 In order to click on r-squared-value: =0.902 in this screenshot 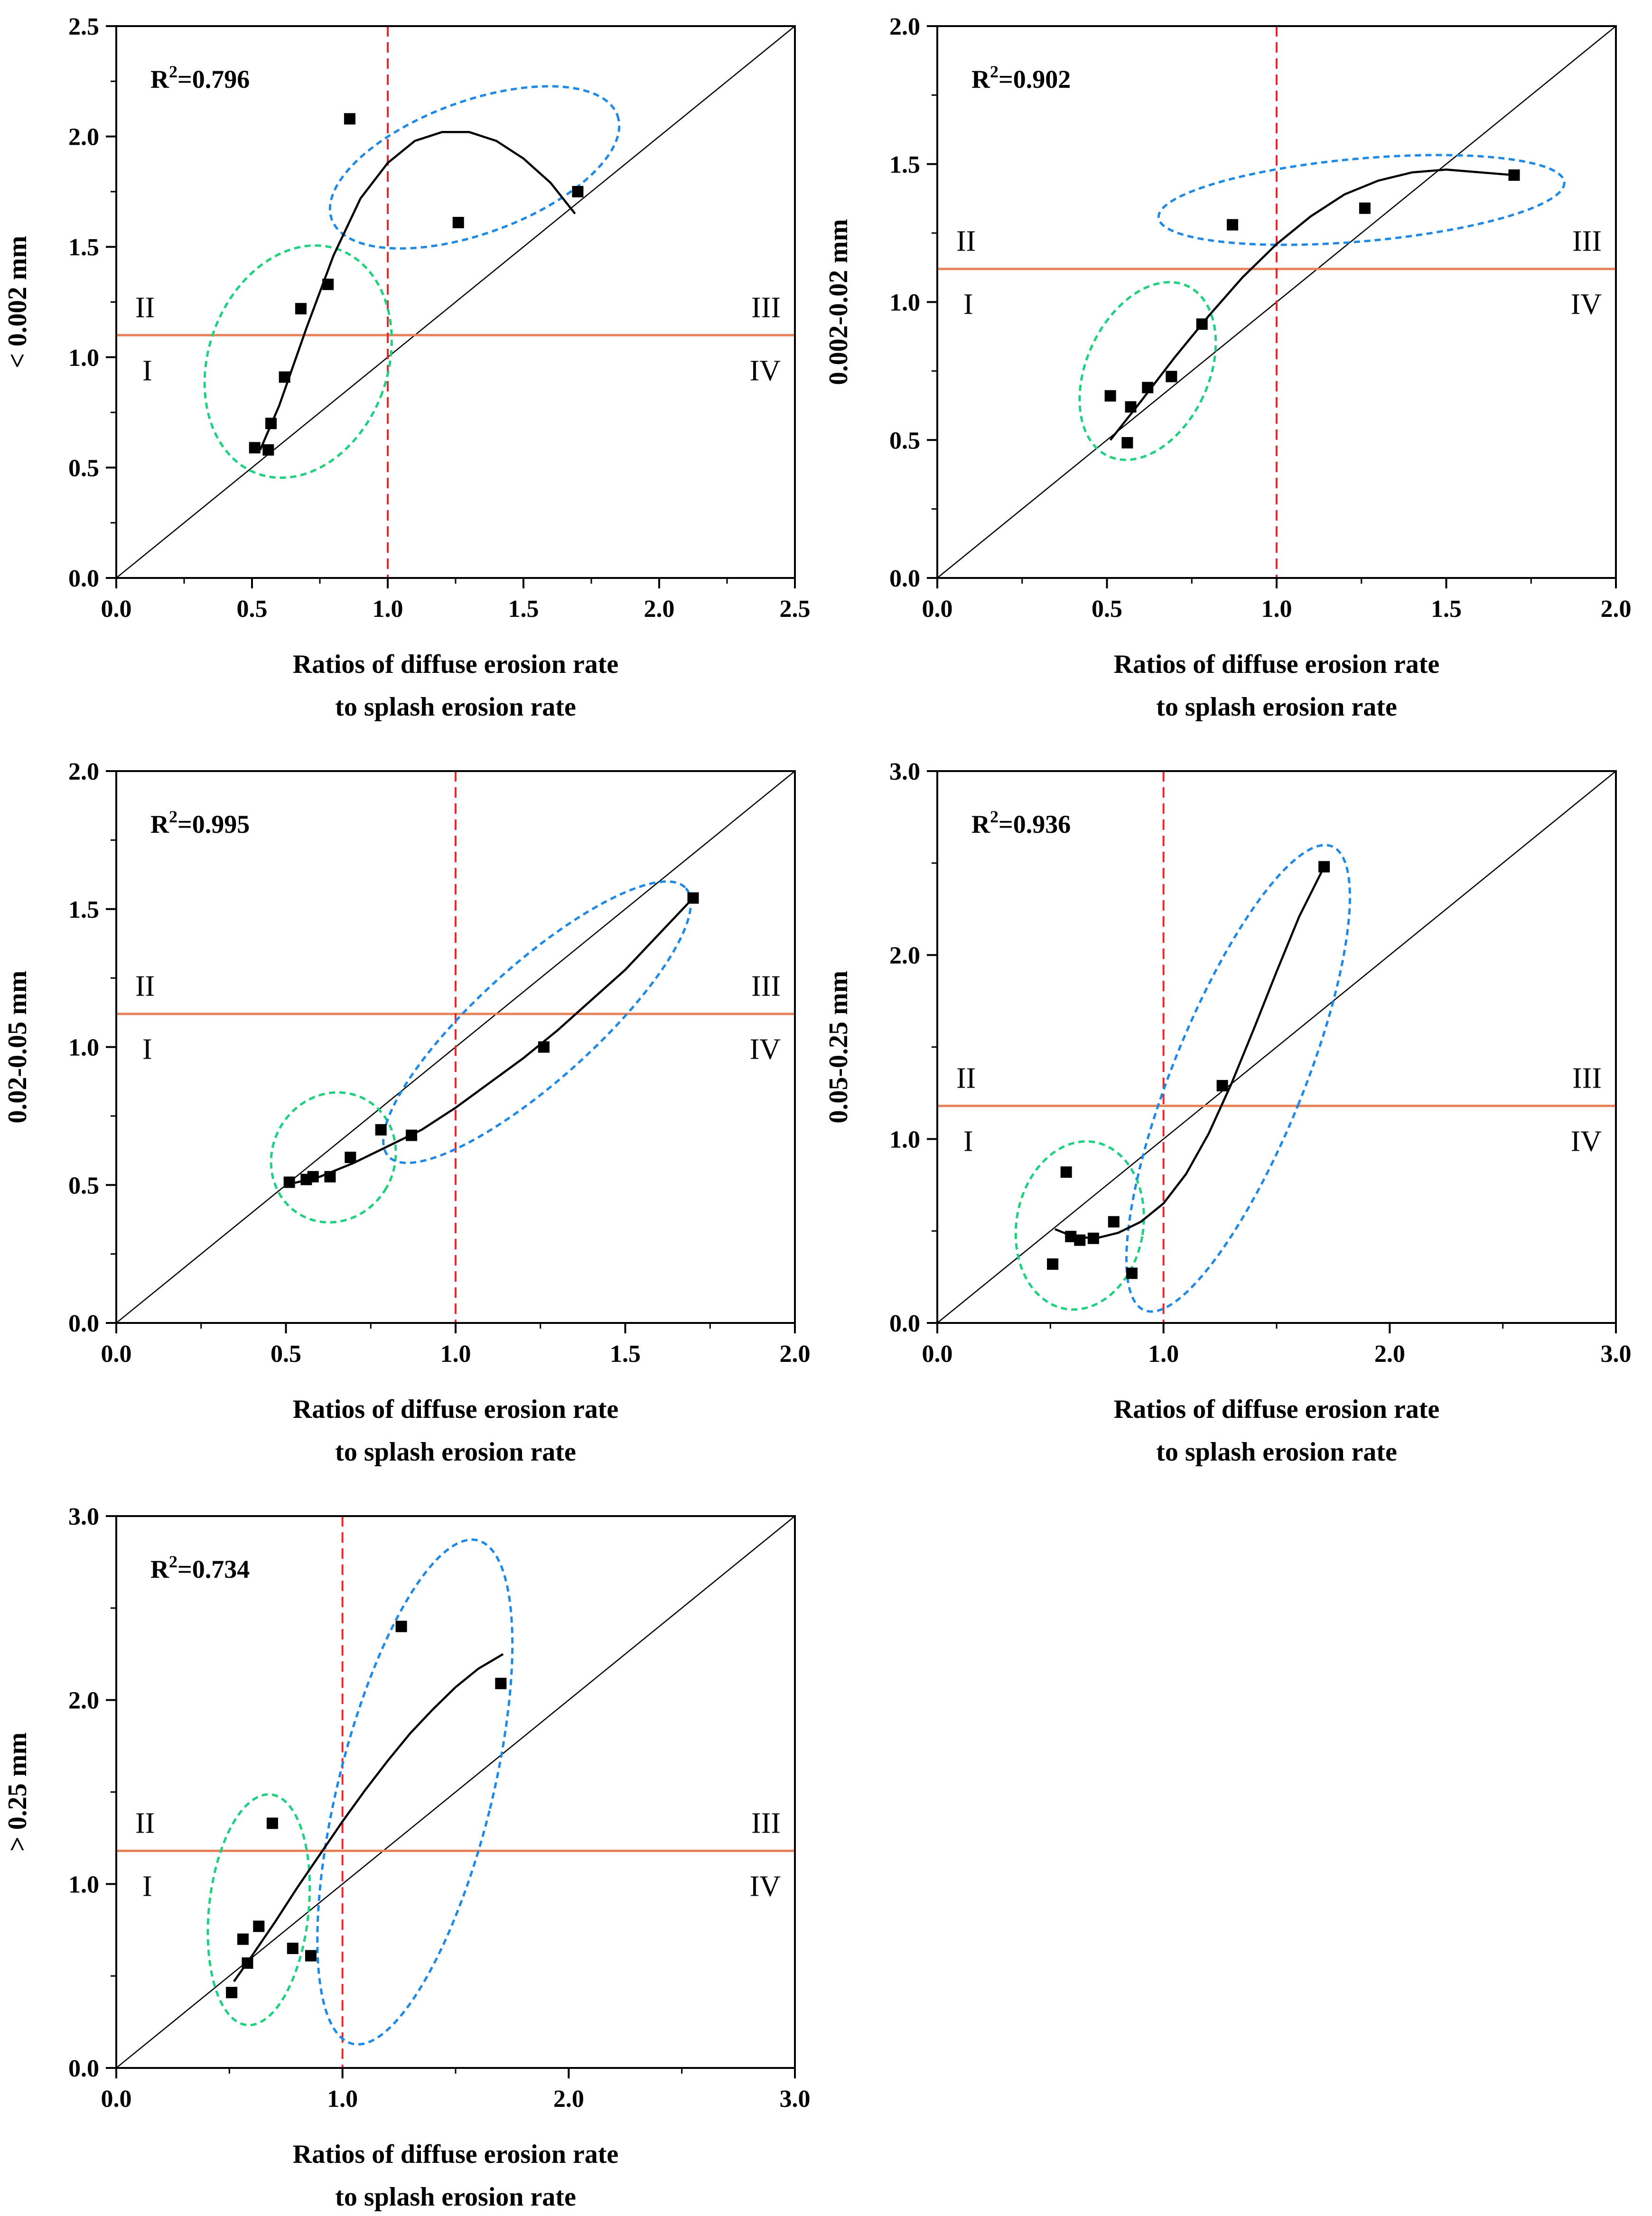, I will do `click(1035, 79)`.